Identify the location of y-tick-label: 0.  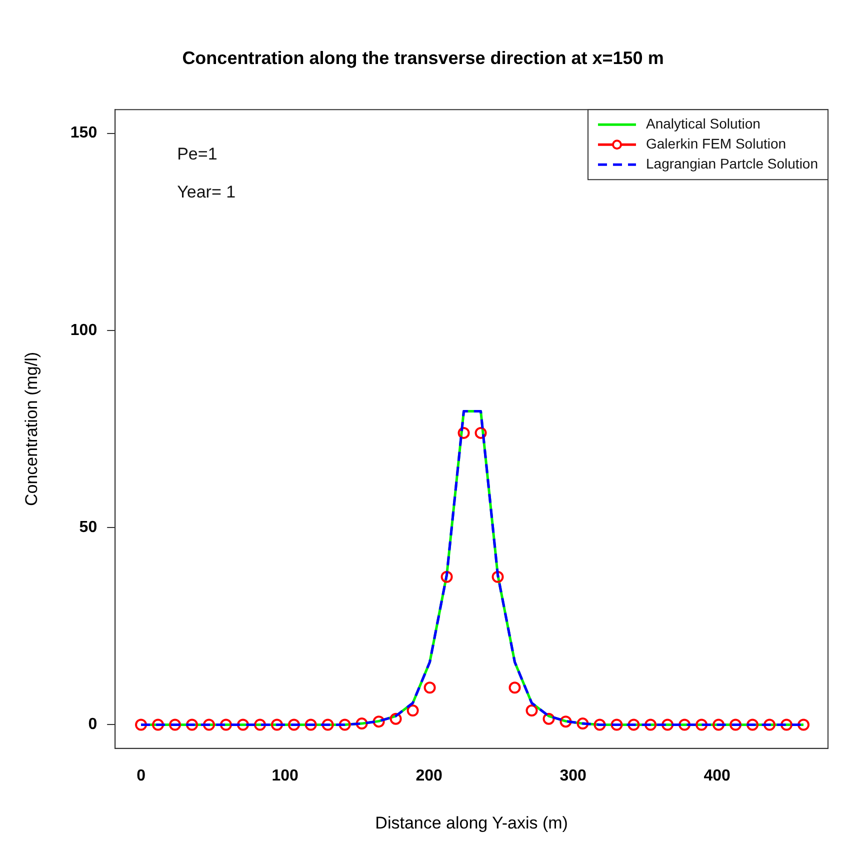
(93, 725).